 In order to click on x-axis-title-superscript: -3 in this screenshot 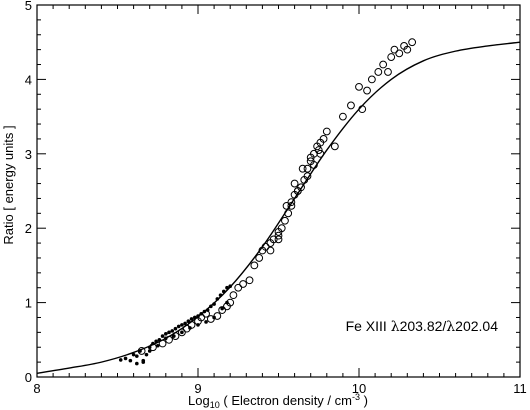, I will do `click(356, 397)`.